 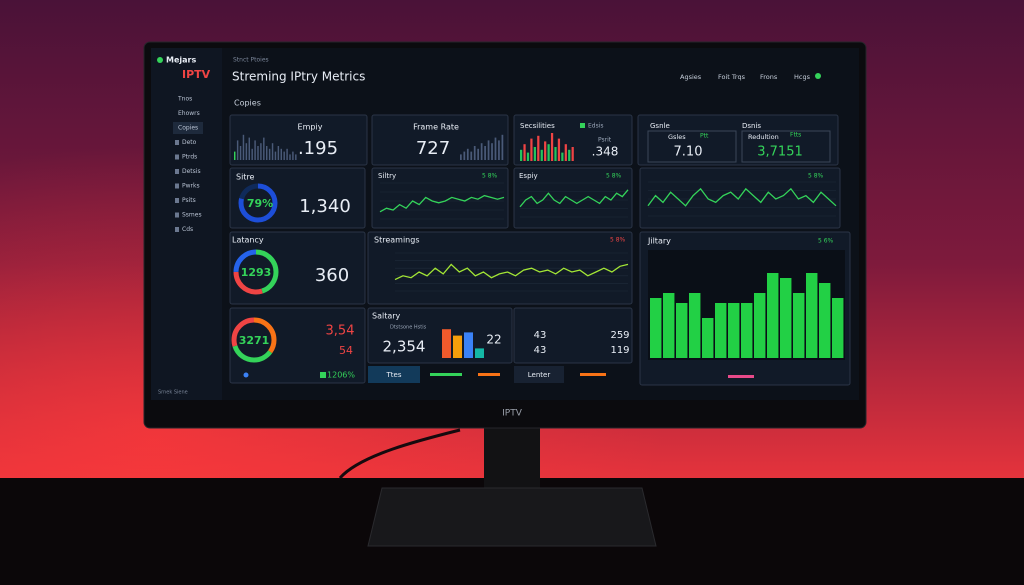 I want to click on sidebar-item: Cds, so click(x=187, y=229).